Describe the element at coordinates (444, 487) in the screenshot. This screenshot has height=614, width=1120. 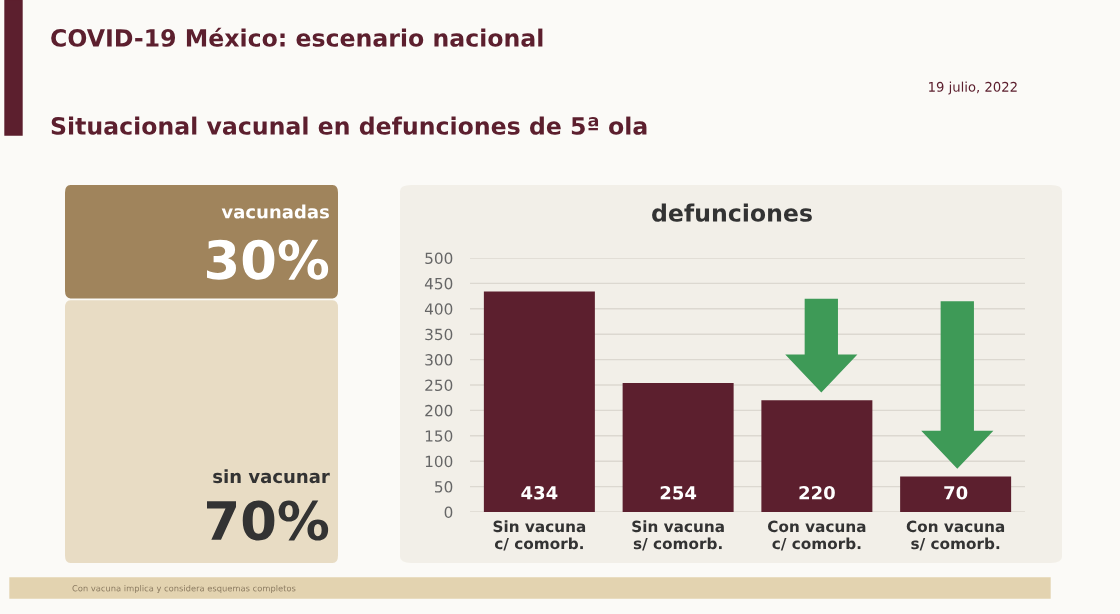
I see `y-tick-label: 50` at that location.